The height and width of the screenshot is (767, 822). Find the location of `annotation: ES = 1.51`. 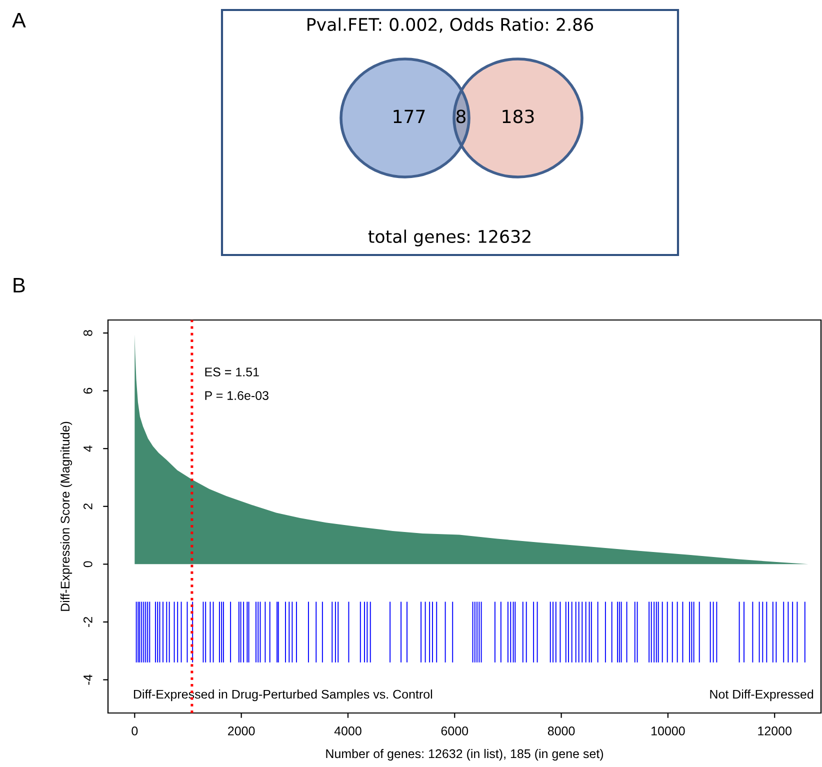

annotation: ES = 1.51 is located at coordinates (232, 372).